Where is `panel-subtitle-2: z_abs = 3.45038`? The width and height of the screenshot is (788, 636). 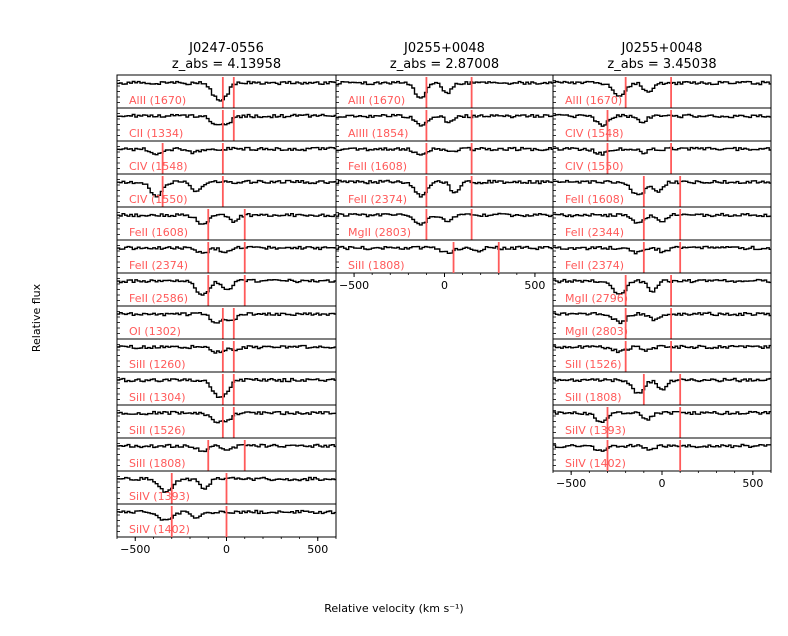
panel-subtitle-2: z_abs = 3.45038 is located at coordinates (661, 64).